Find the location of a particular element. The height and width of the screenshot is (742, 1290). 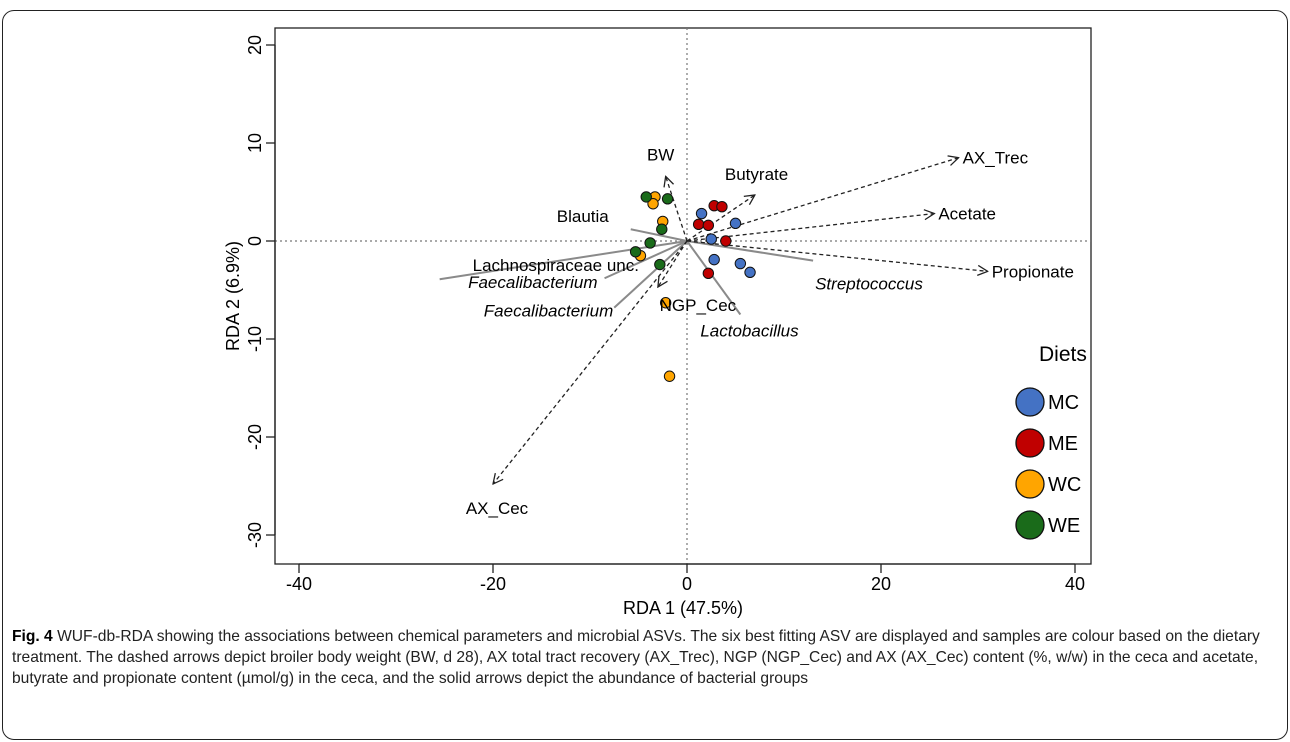

caption-figure-label: Fig. 4 is located at coordinates (32, 636).